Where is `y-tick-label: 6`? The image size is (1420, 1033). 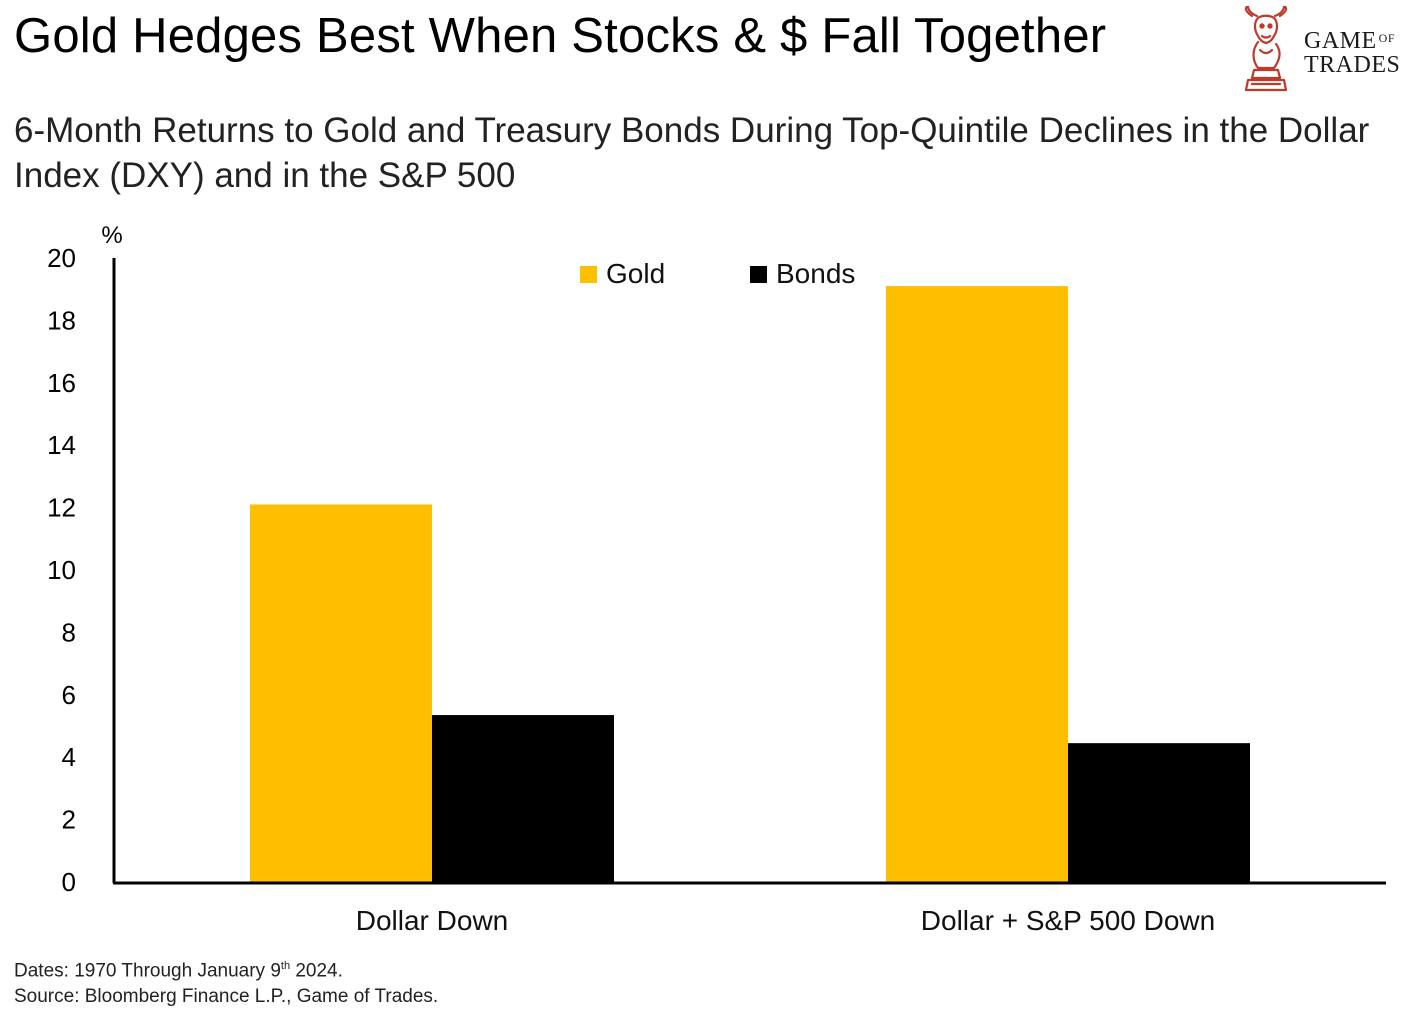
y-tick-label: 6 is located at coordinates (69, 695).